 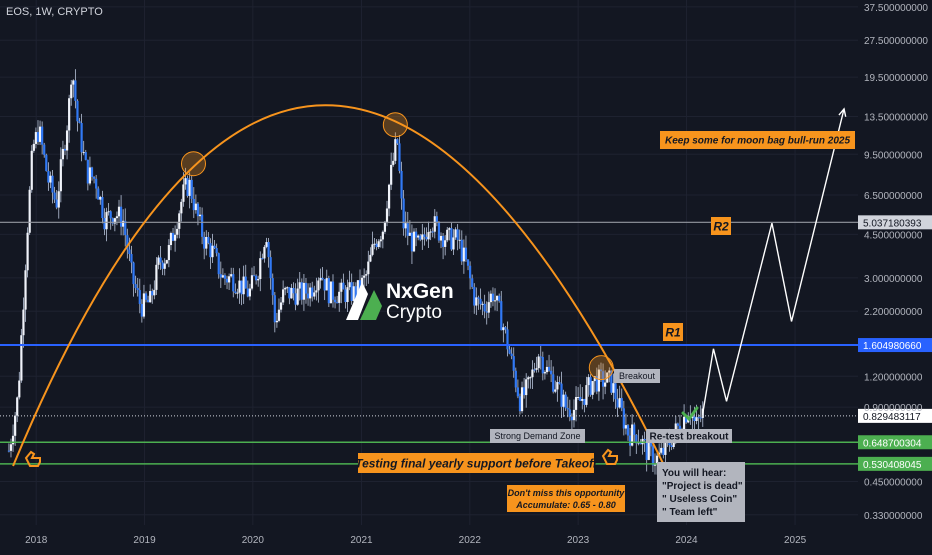 What do you see at coordinates (565, 505) in the screenshot?
I see `accumulate-label: Accumulate: 0.65 - 0.80` at bounding box center [565, 505].